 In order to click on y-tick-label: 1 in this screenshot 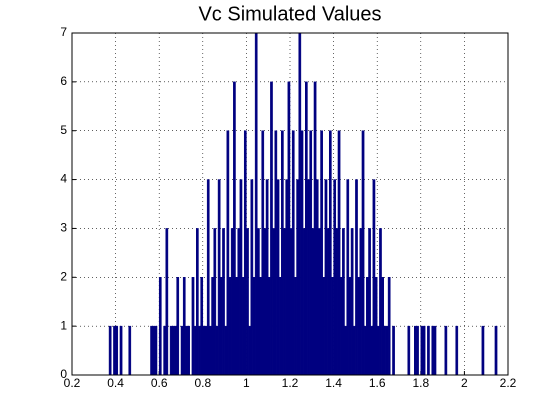, I will do `click(63, 325)`.